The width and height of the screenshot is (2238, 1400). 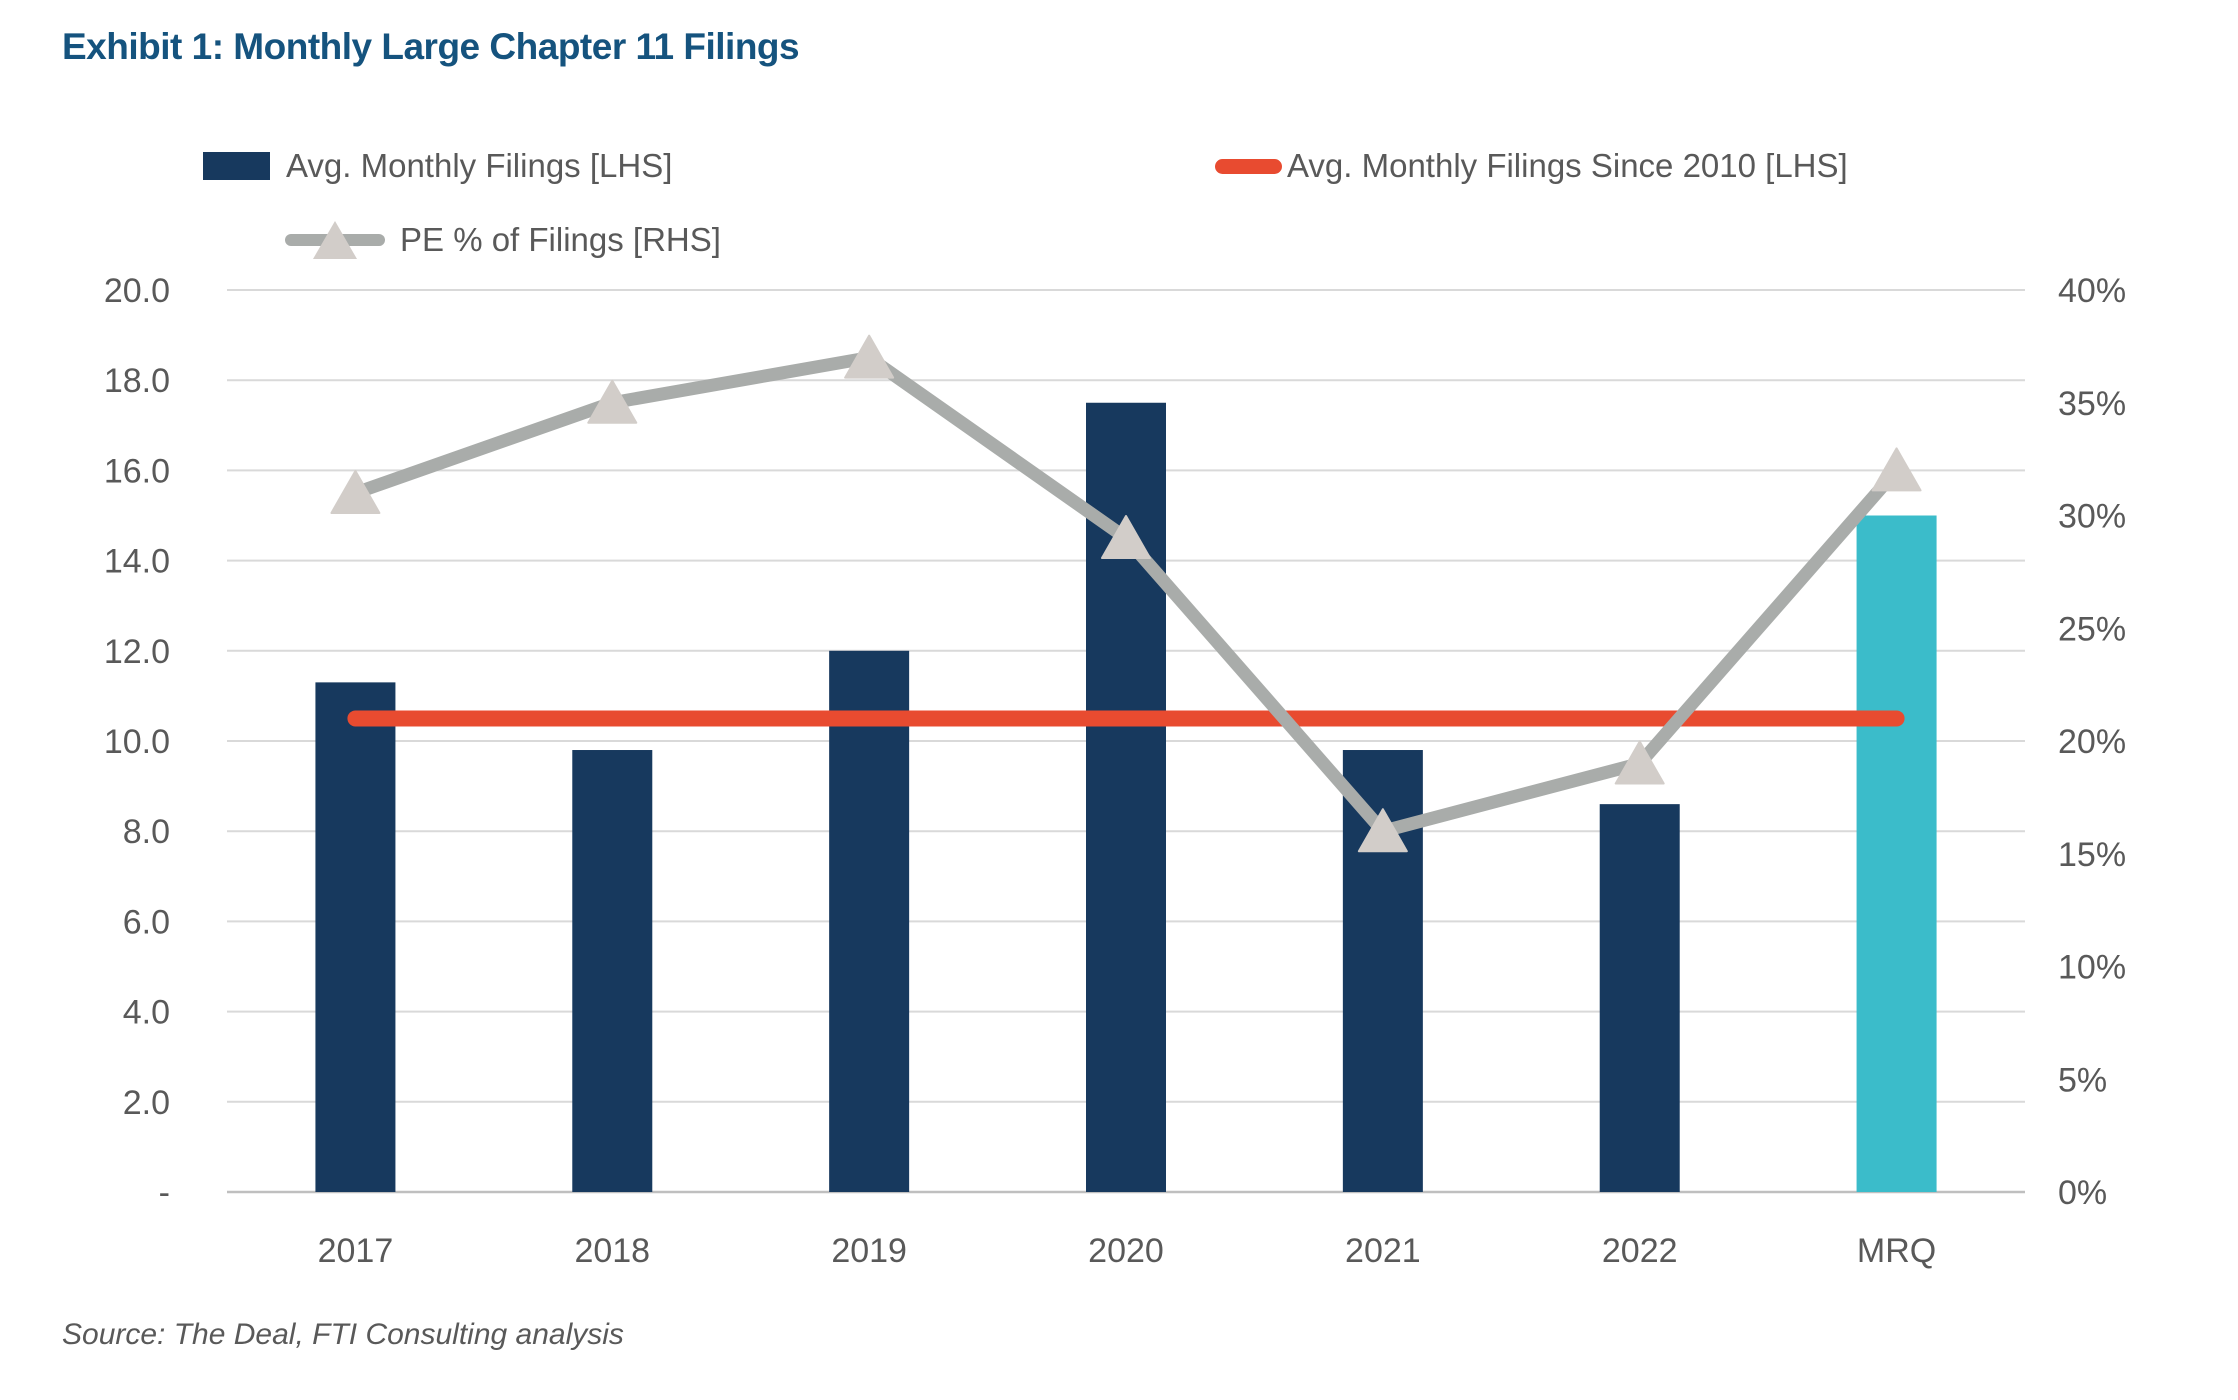 I want to click on gray-line-triangle-swatch-icon, so click(x=335, y=240).